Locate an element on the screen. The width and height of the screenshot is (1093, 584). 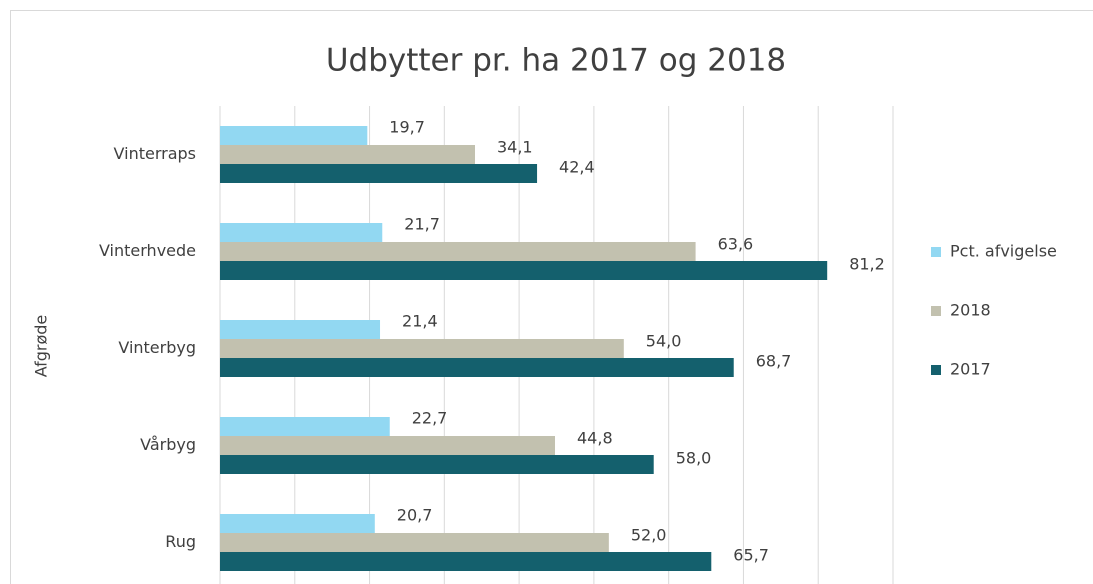
data-label: 42,4 is located at coordinates (577, 167).